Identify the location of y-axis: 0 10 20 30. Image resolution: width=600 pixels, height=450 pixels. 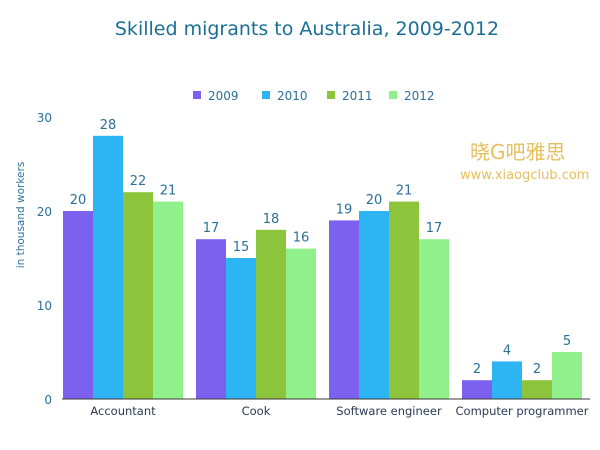
(44, 259).